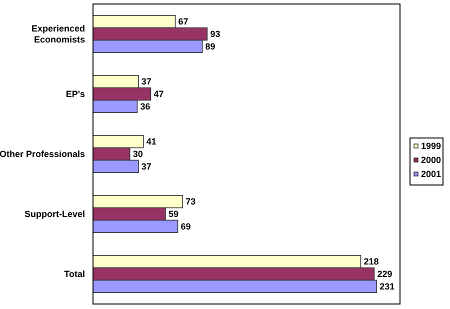 This screenshot has width=450, height=309. Describe the element at coordinates (54, 214) in the screenshot. I see `y-tick-label: Support-Level` at that location.